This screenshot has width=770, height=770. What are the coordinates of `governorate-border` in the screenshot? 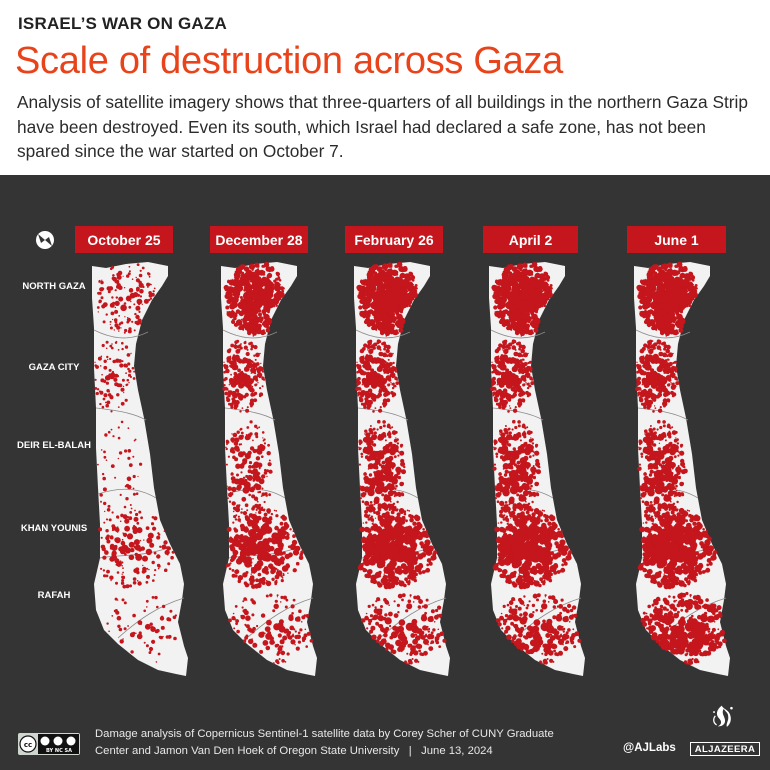 It's located at (383, 414).